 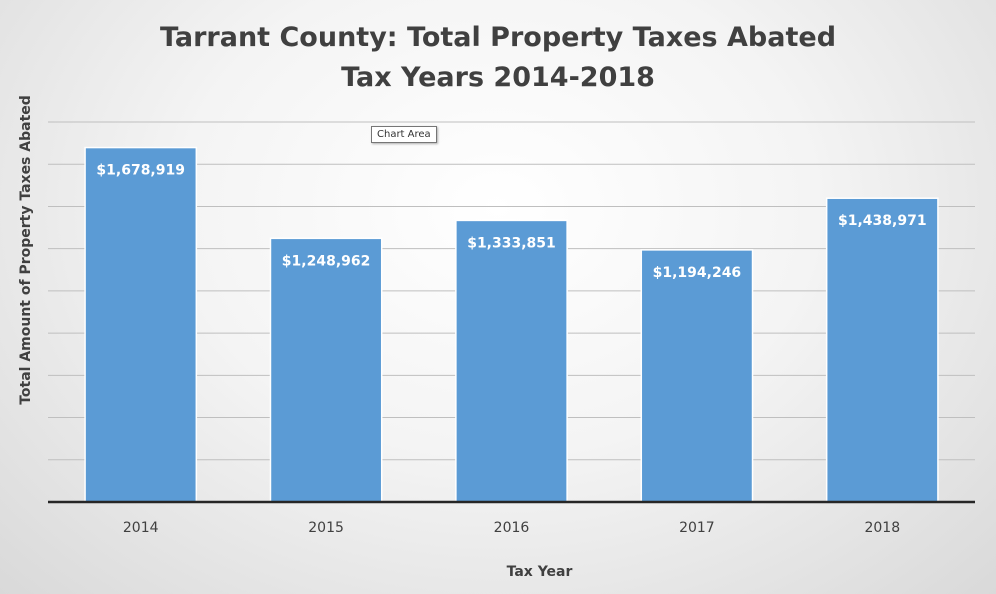 What do you see at coordinates (141, 528) in the screenshot?
I see `x-tick-label: 2014` at bounding box center [141, 528].